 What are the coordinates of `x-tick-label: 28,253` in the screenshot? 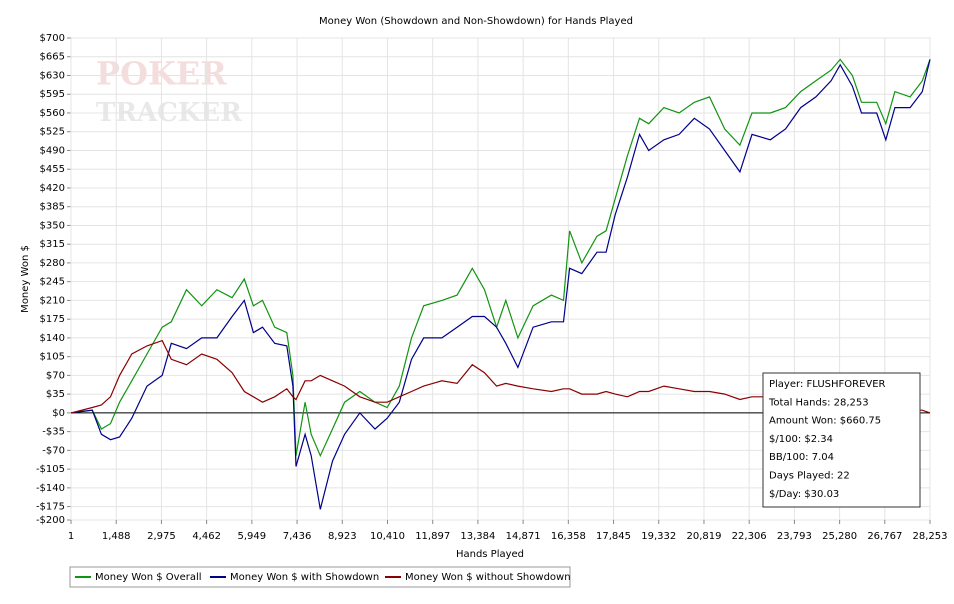 It's located at (930, 536).